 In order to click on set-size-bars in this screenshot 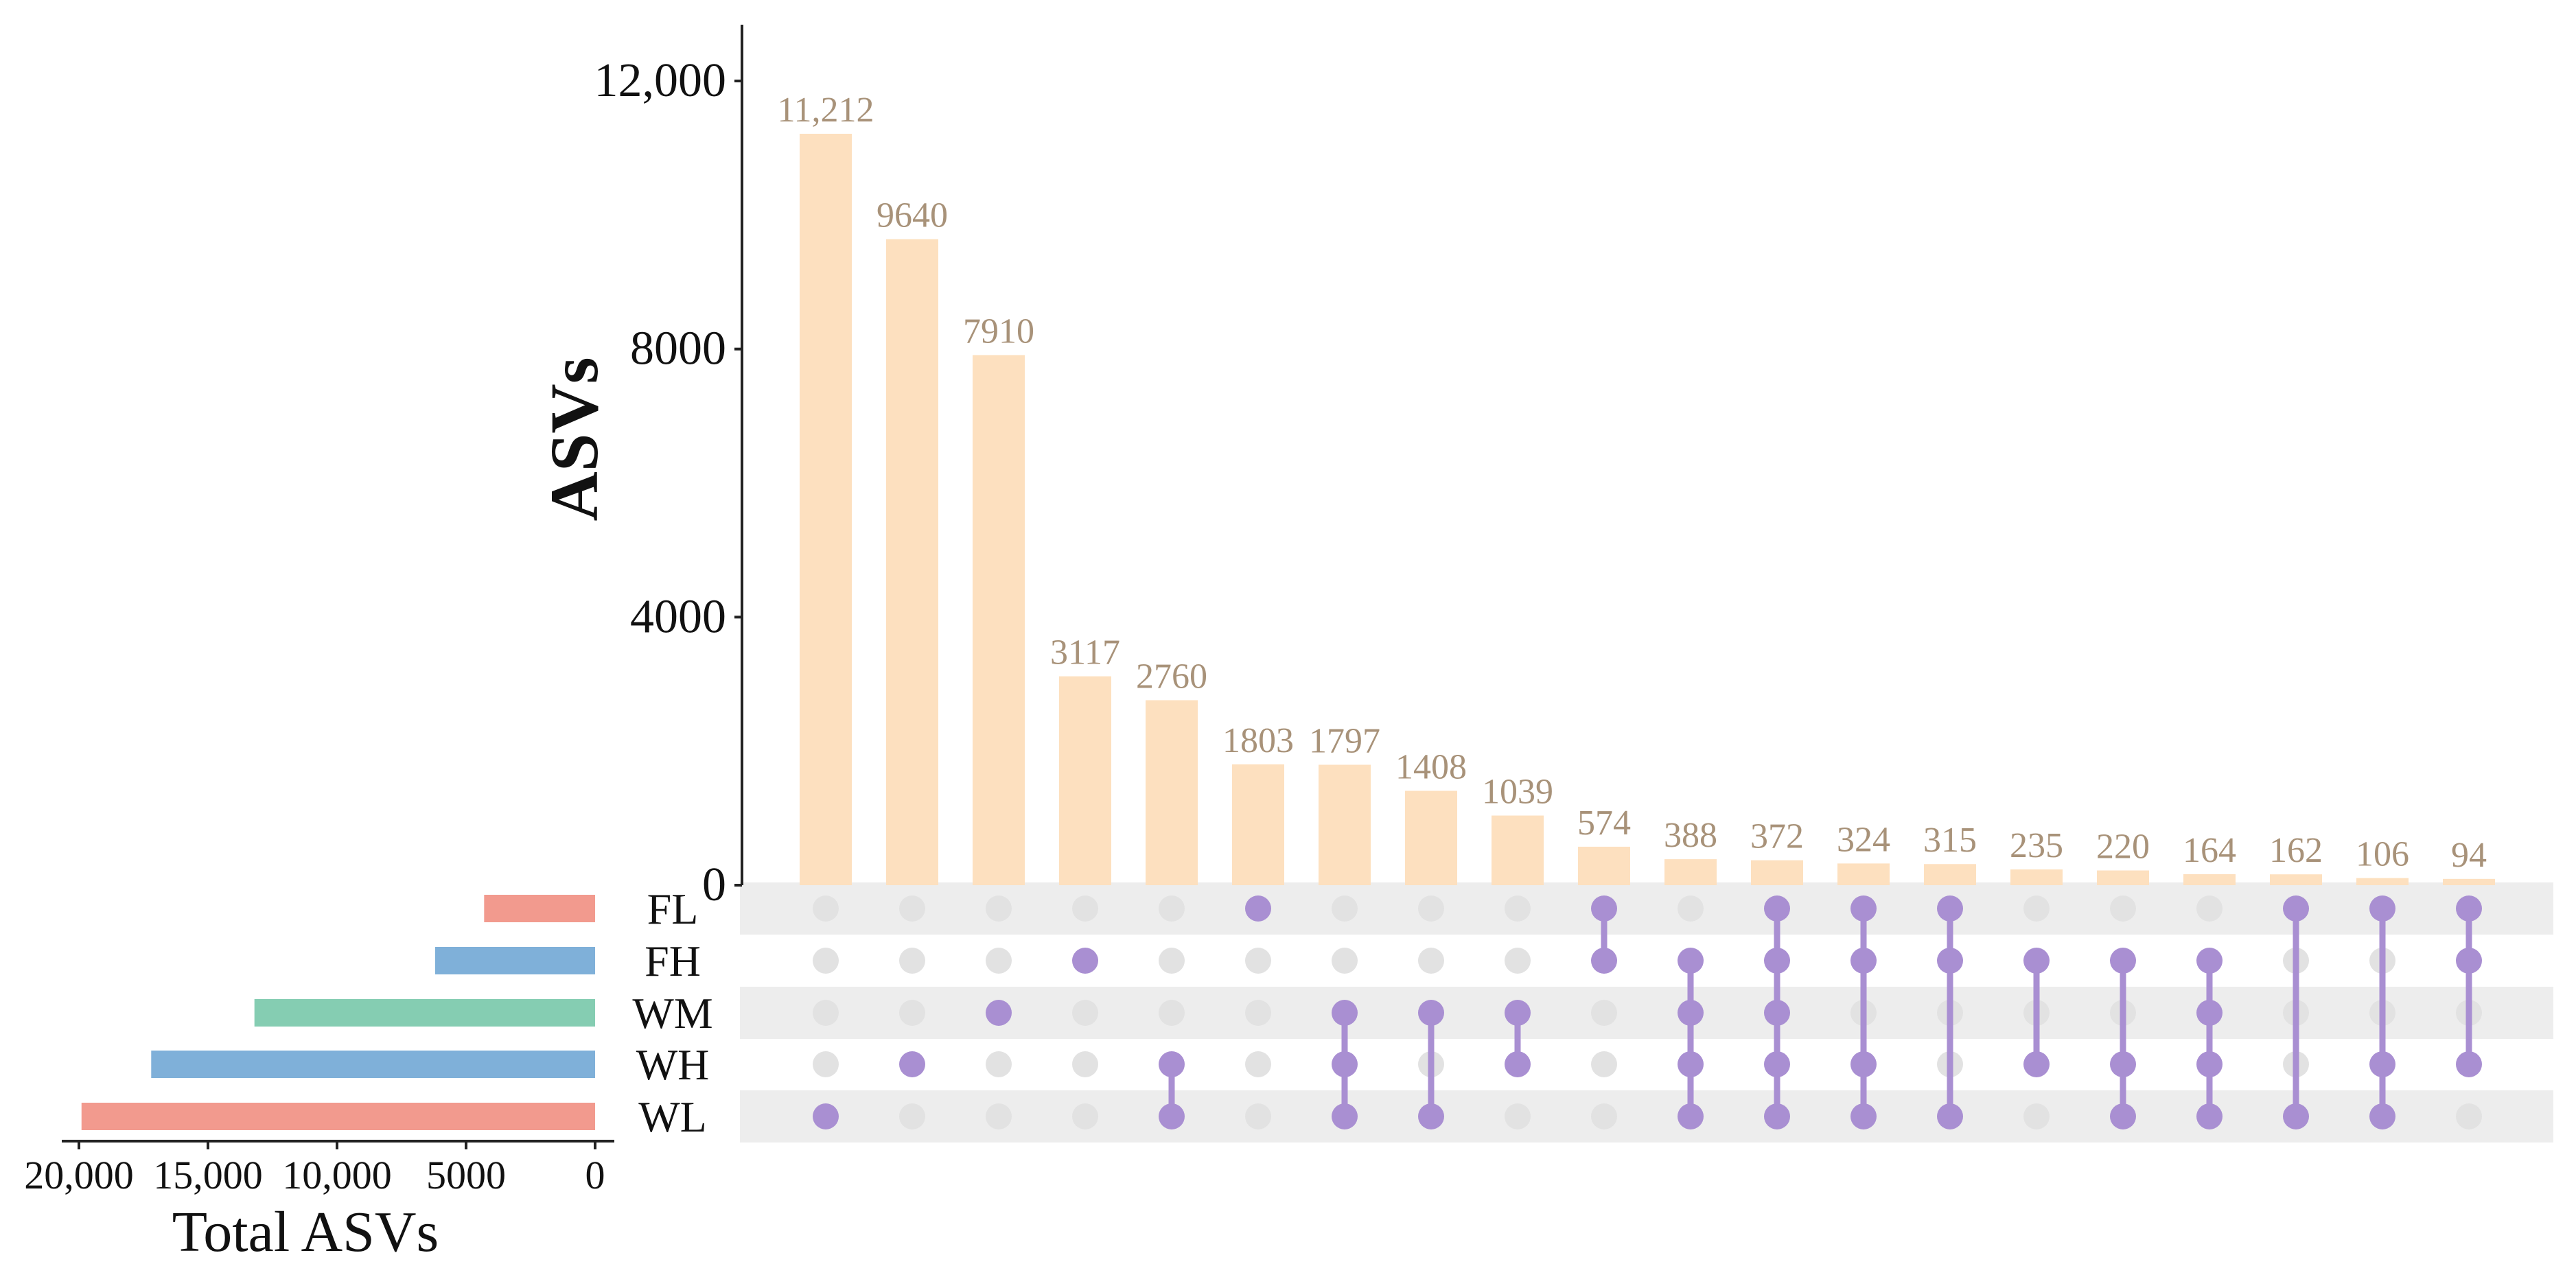, I will do `click(338, 1013)`.